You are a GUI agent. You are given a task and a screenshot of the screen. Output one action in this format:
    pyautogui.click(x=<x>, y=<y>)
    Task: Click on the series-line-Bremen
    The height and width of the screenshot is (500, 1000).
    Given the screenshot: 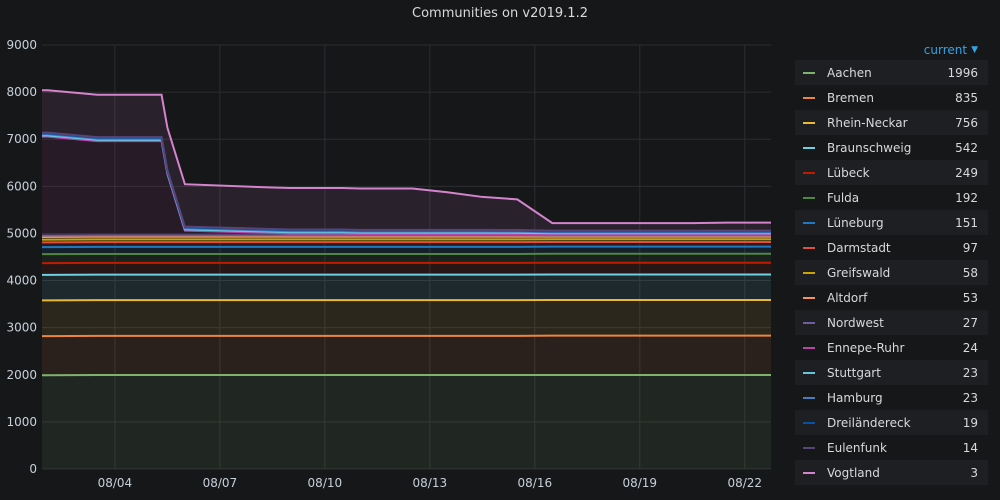 What is the action you would take?
    pyautogui.click(x=406, y=336)
    